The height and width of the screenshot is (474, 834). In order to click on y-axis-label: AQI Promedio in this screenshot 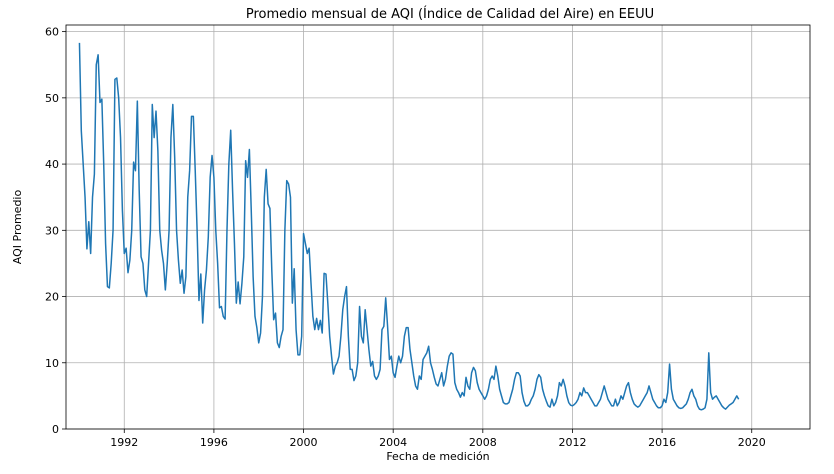, I will do `click(17, 227)`.